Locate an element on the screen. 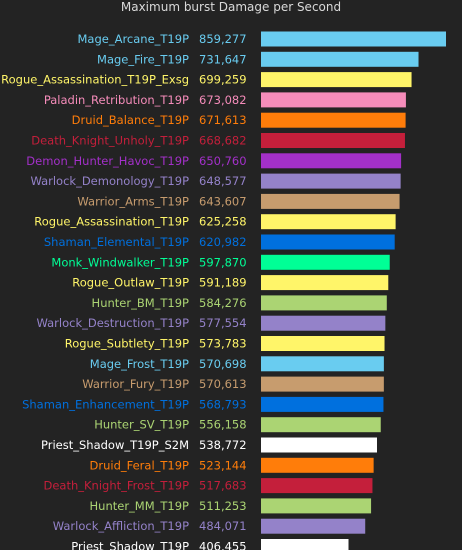 The height and width of the screenshot is (550, 462). value-label: 859,277 is located at coordinates (223, 39).